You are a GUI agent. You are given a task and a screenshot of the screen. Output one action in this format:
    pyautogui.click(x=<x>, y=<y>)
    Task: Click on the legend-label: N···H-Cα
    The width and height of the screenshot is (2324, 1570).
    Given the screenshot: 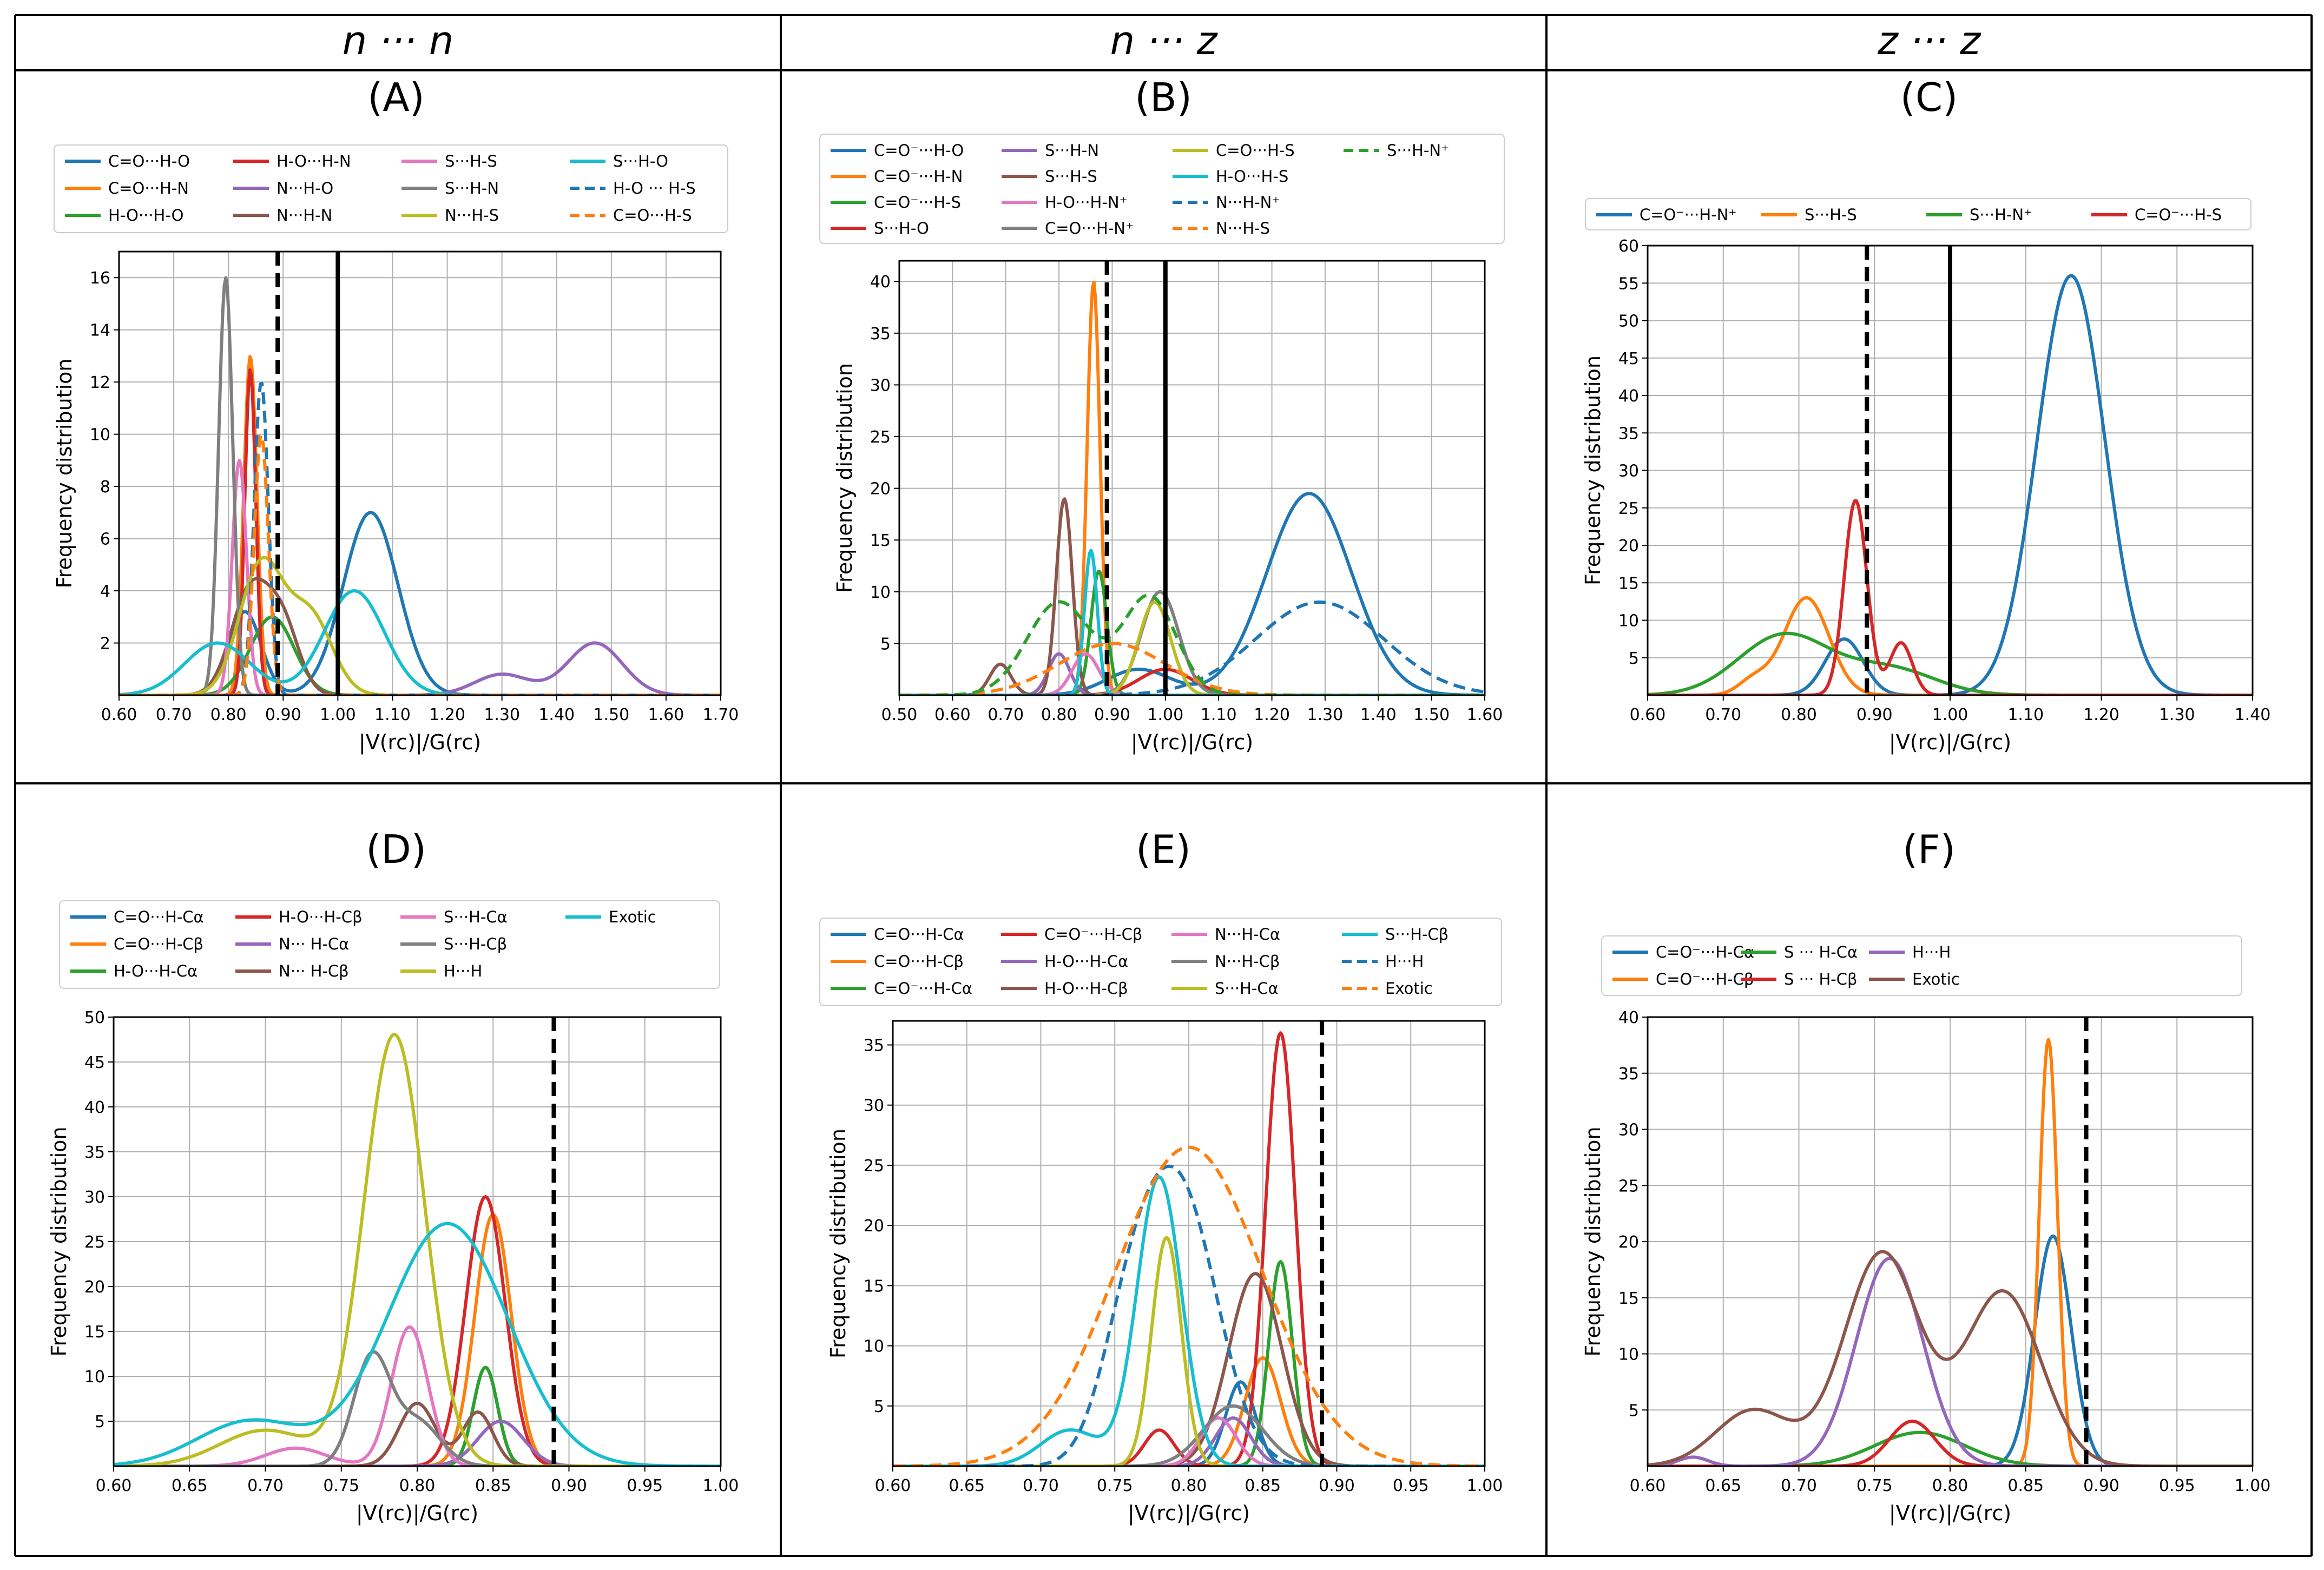 What is the action you would take?
    pyautogui.click(x=1247, y=934)
    